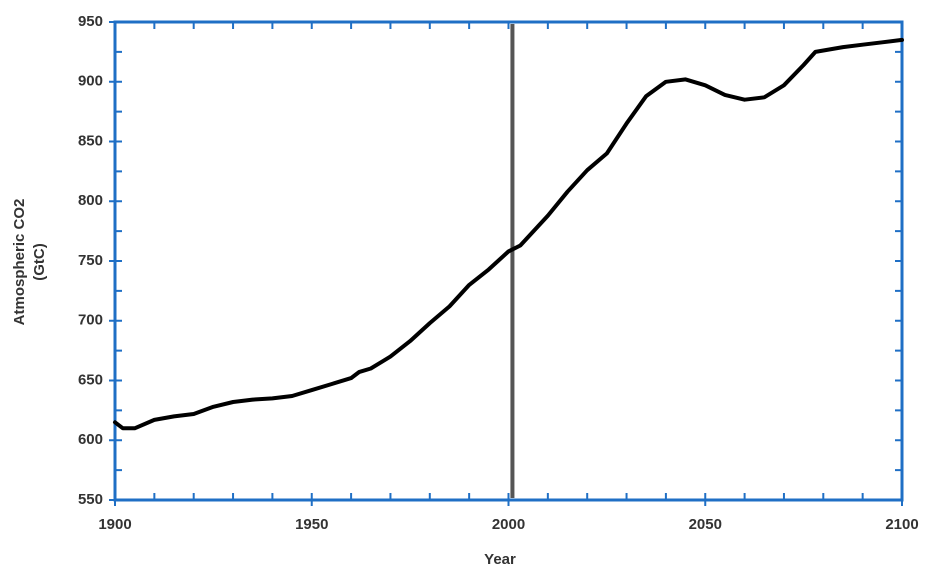 The image size is (950, 576). Describe the element at coordinates (508, 524) in the screenshot. I see `x-tick-label: 2000` at that location.